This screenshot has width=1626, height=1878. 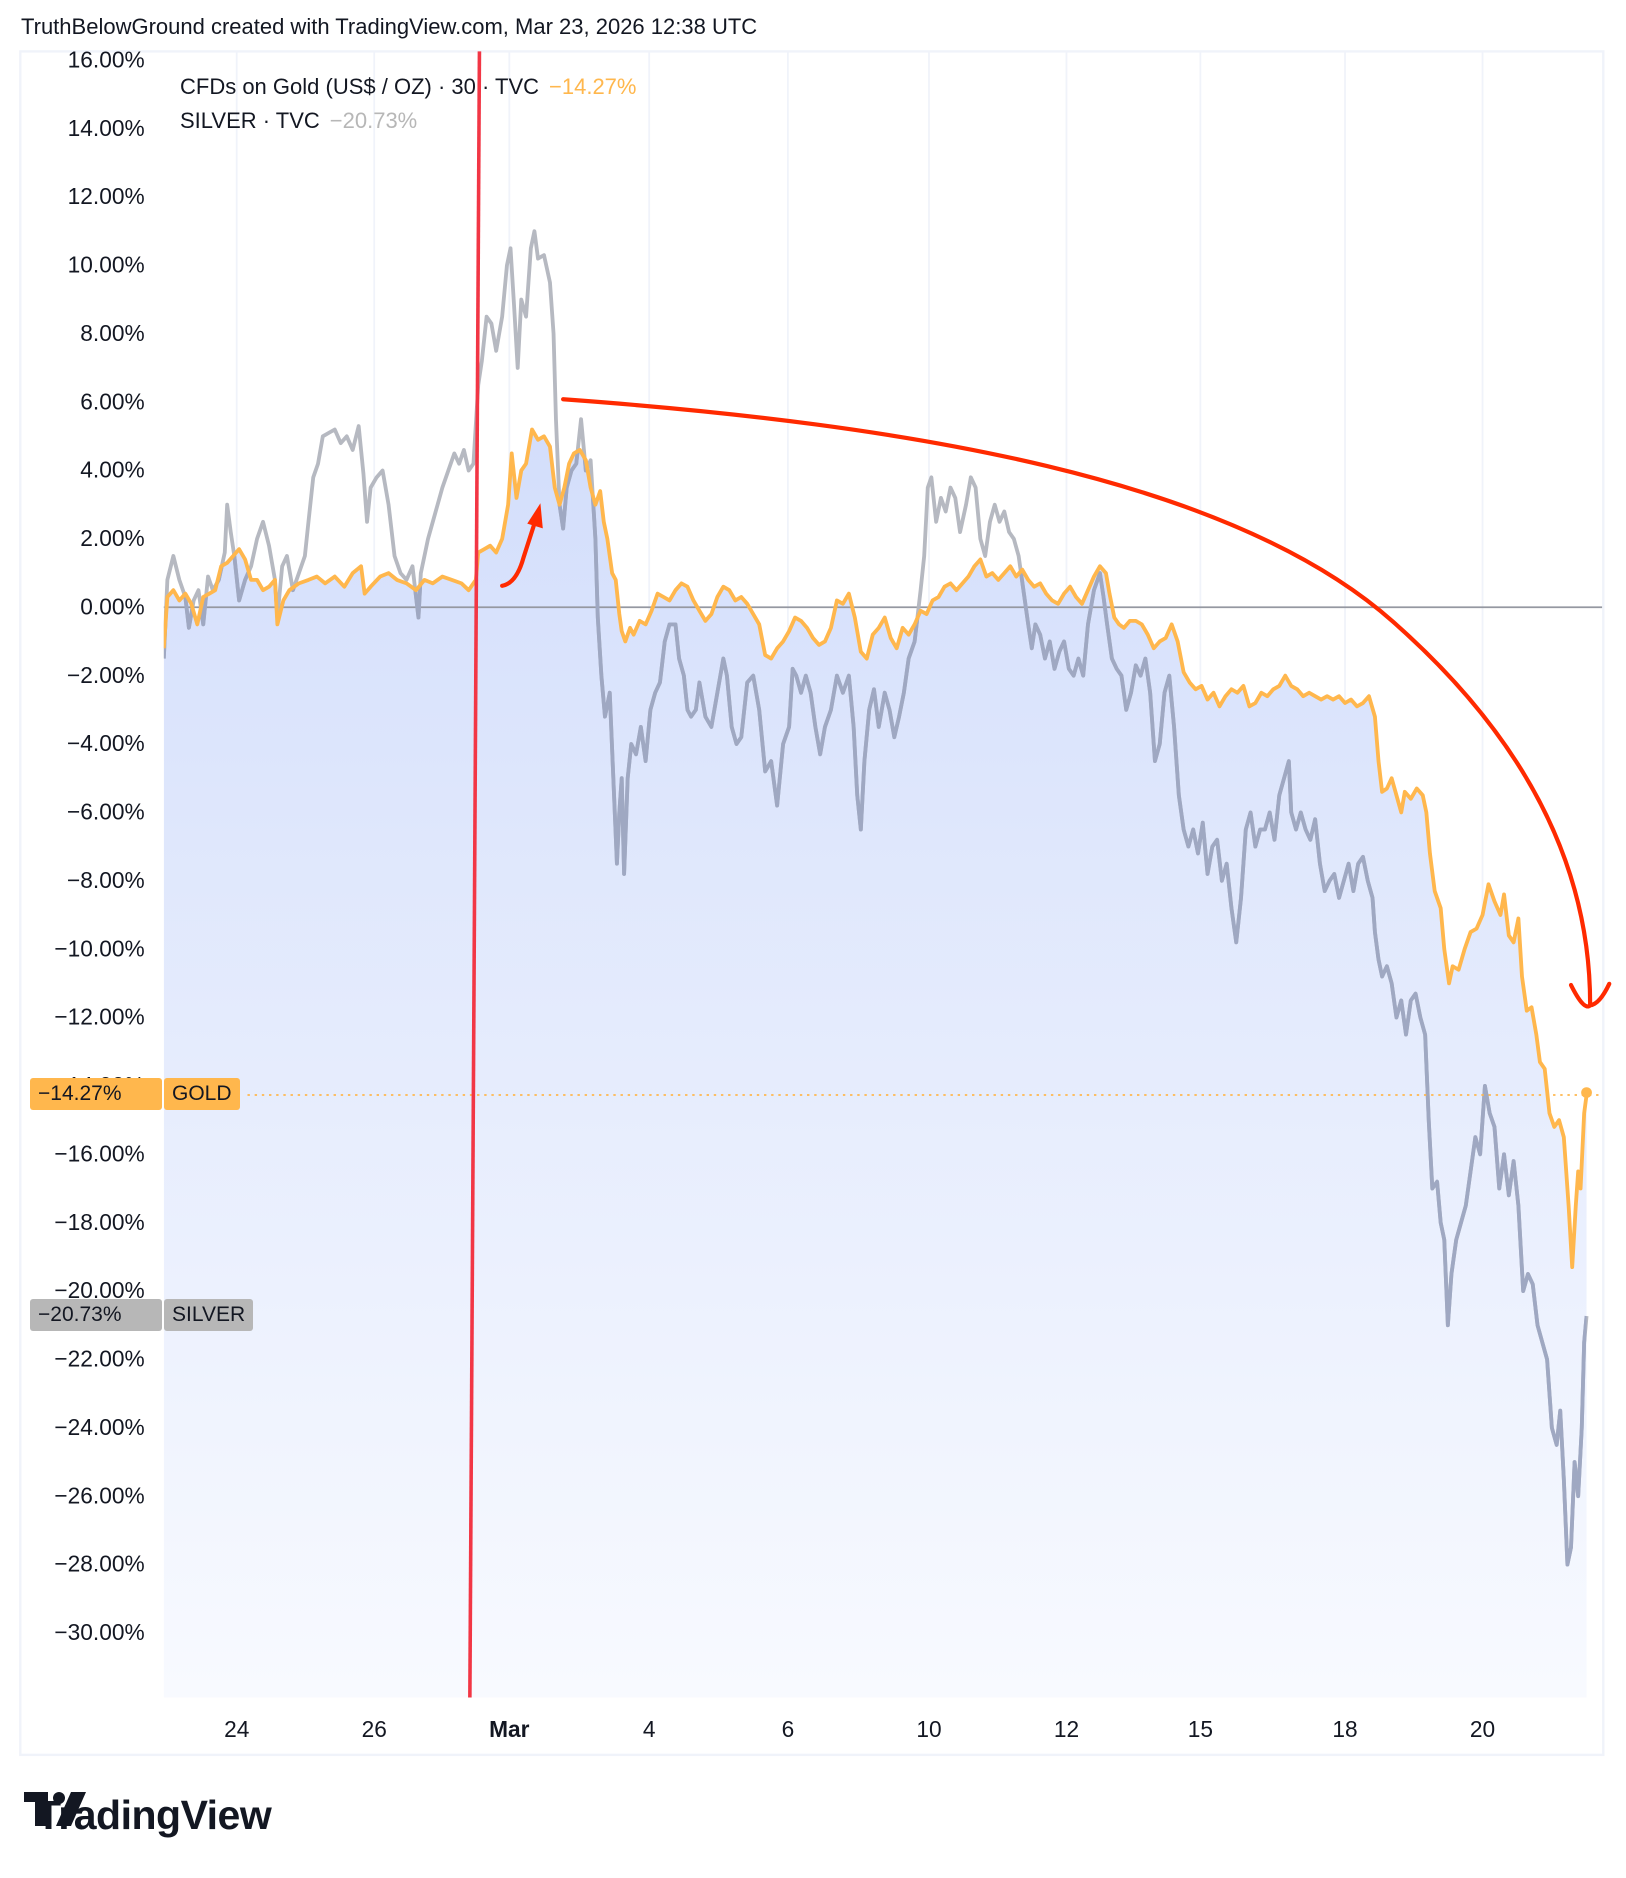 I want to click on legend-gold-change: −14.27%, so click(x=593, y=86).